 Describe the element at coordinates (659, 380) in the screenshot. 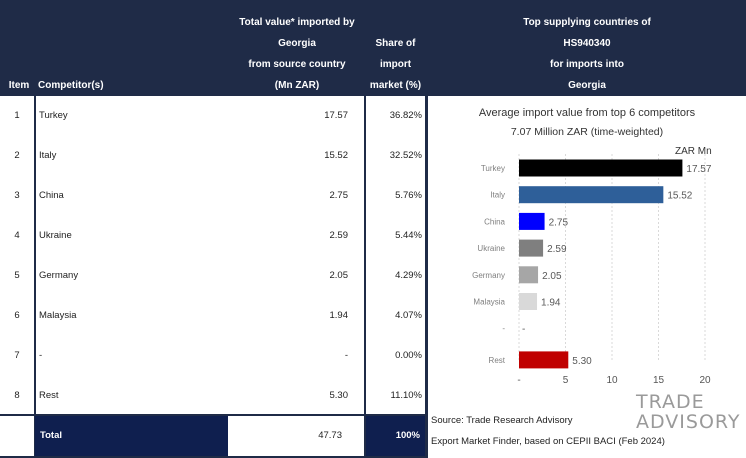

I see `x-tick-label: 15` at that location.